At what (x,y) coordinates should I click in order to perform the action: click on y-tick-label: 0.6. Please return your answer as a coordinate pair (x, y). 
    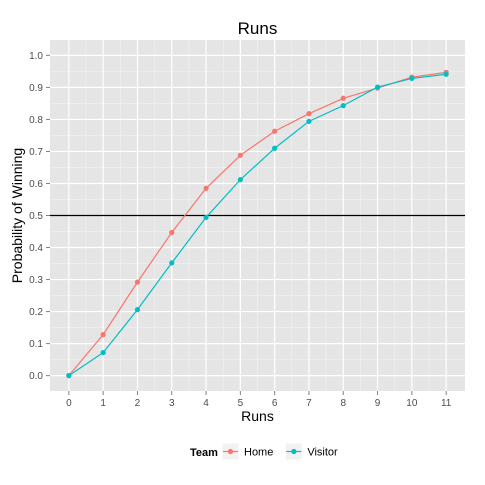
    Looking at the image, I should click on (36, 184).